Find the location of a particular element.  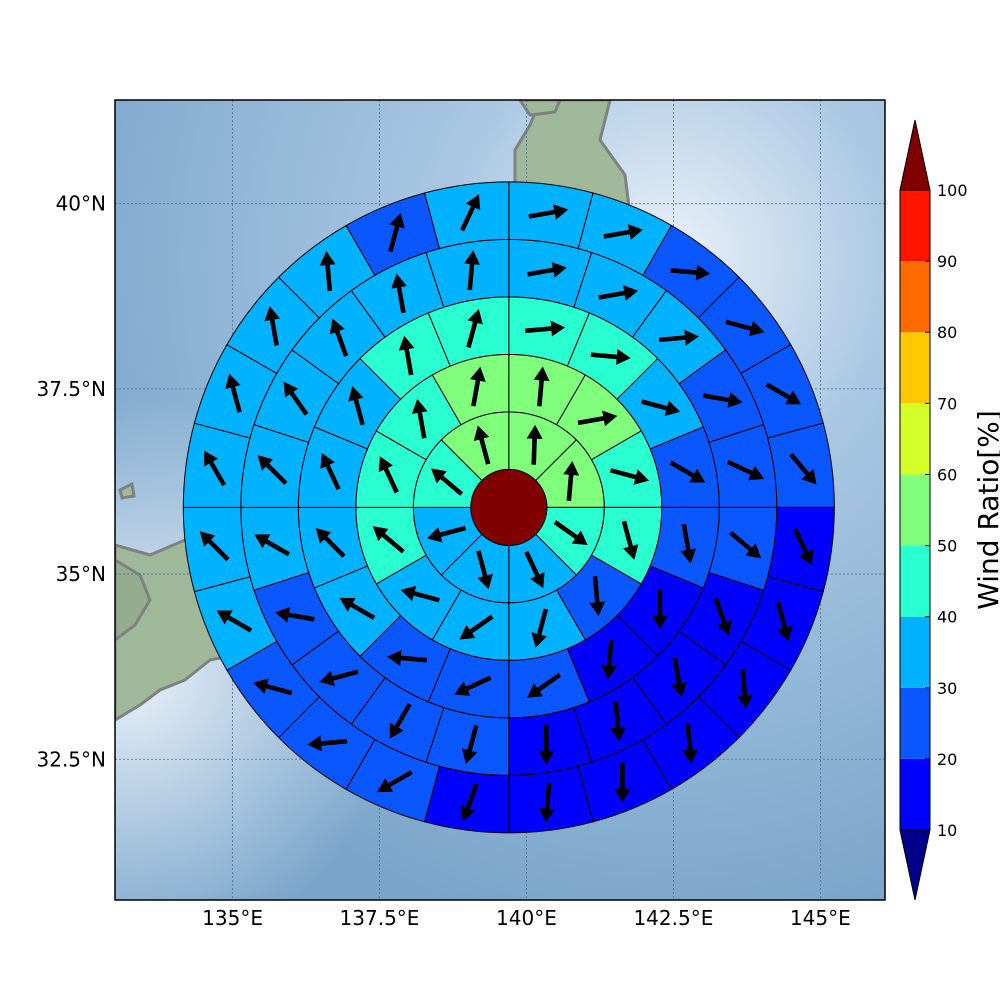

longitude-tick-labels: 135°E 137.5°E 140°E 142.5°E 145°E is located at coordinates (526, 918).